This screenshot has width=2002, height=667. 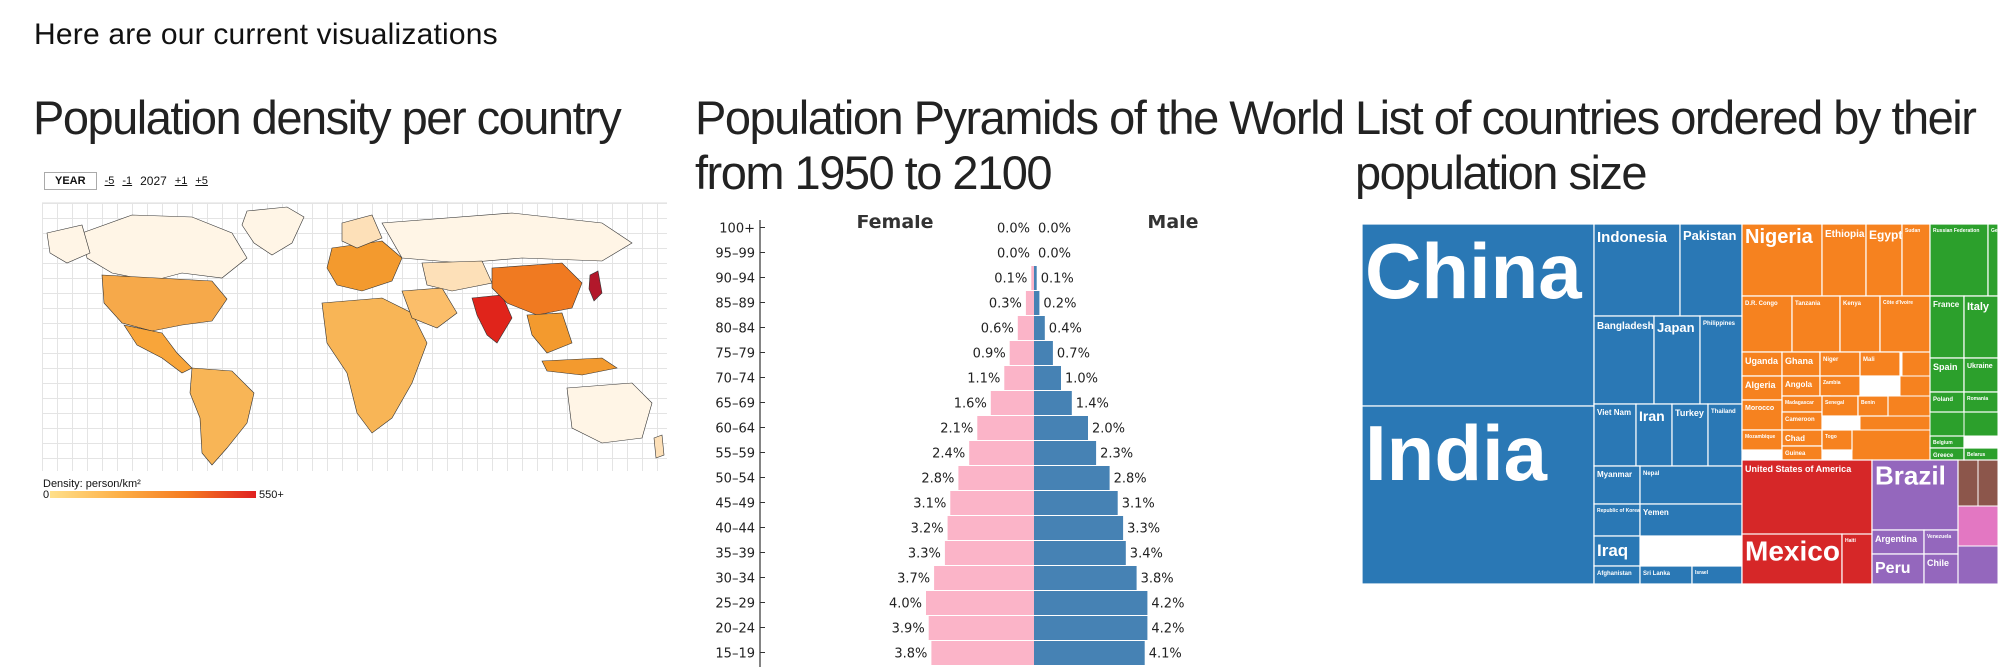 What do you see at coordinates (1947, 375) in the screenshot?
I see `treemap-cell-spain` at bounding box center [1947, 375].